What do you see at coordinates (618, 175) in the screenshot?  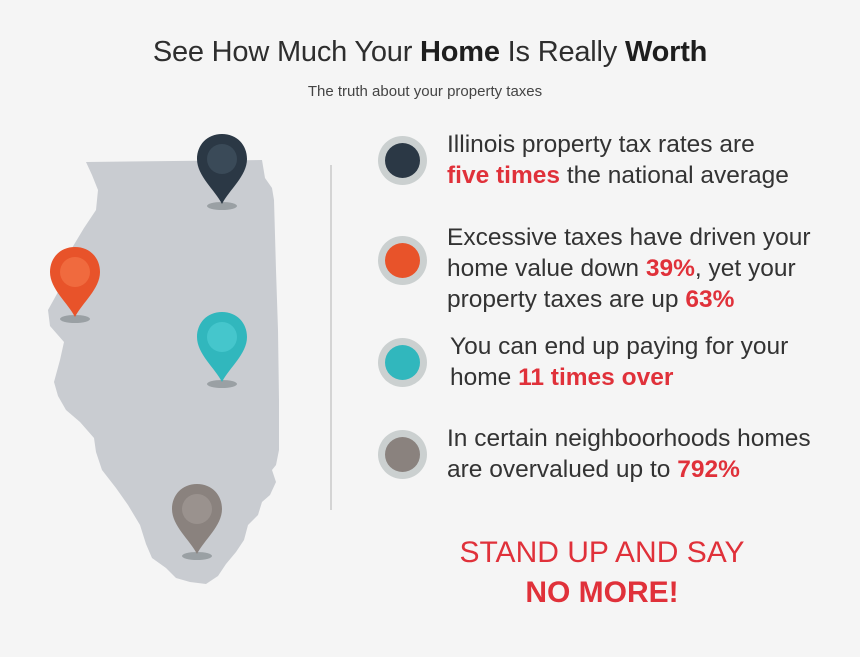 I see `fact-line: five times the national average` at bounding box center [618, 175].